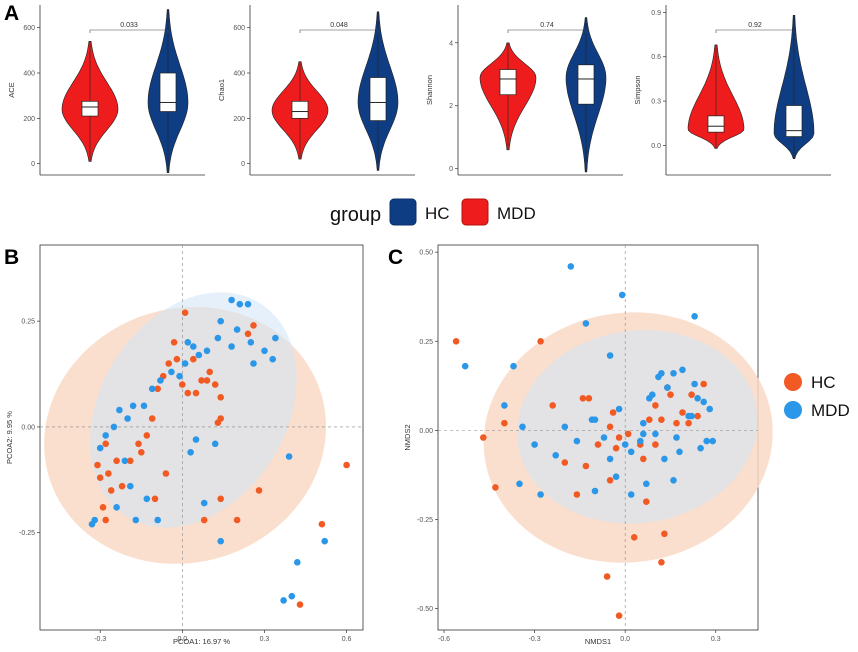 The height and width of the screenshot is (652, 858). Describe the element at coordinates (637, 427) in the screenshot. I see `confidence-ellipse-mdd` at that location.